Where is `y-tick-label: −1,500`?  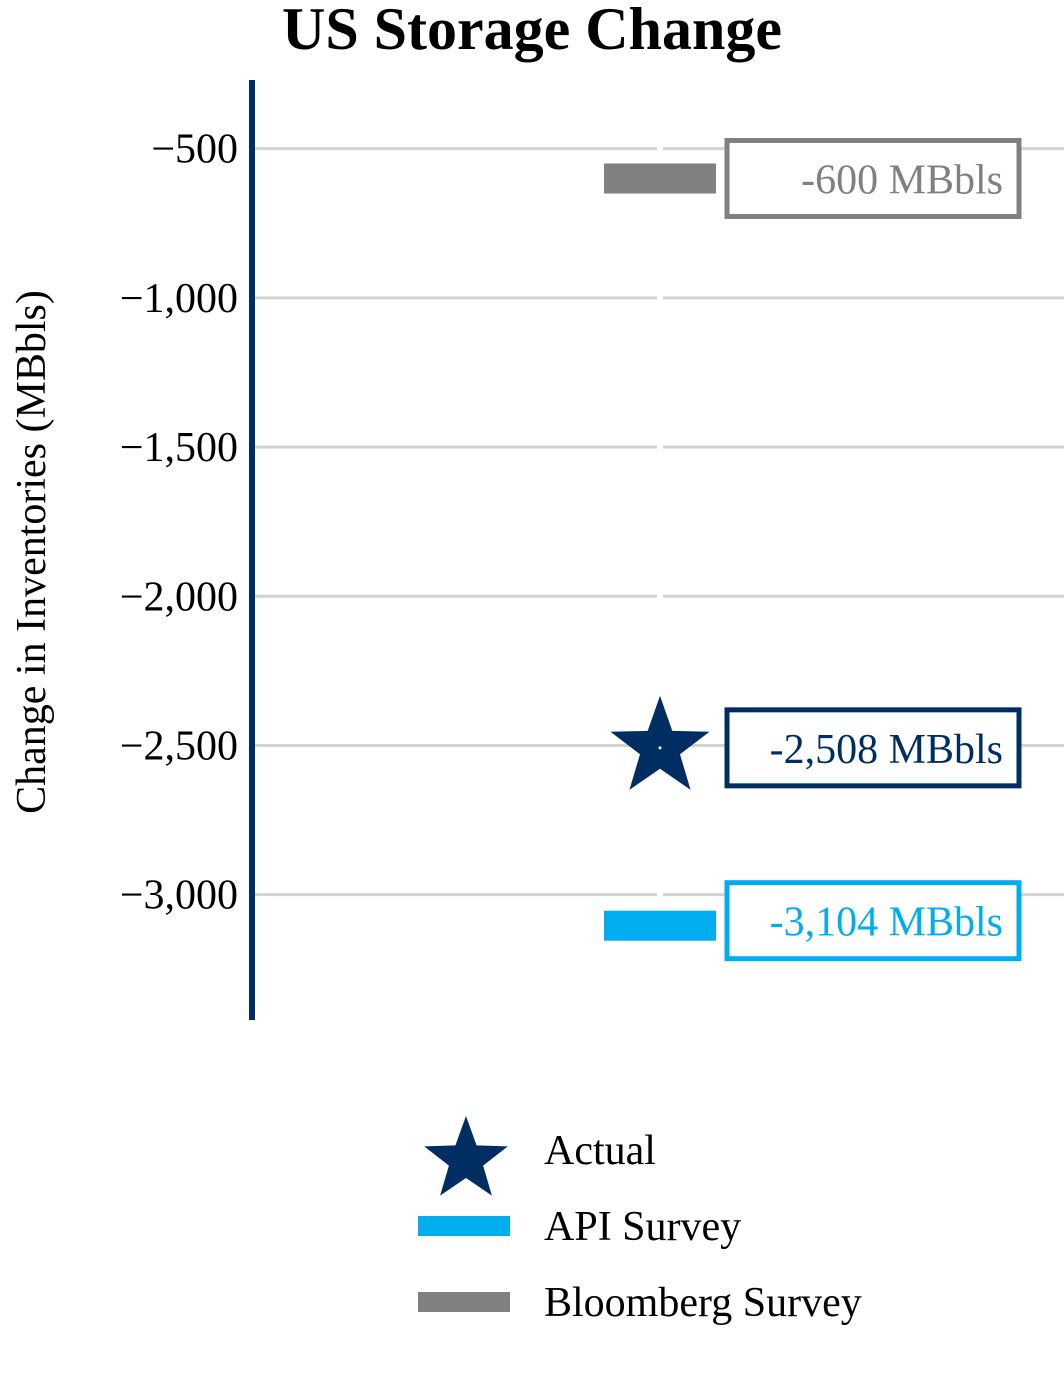 y-tick-label: −1,500 is located at coordinates (179, 448).